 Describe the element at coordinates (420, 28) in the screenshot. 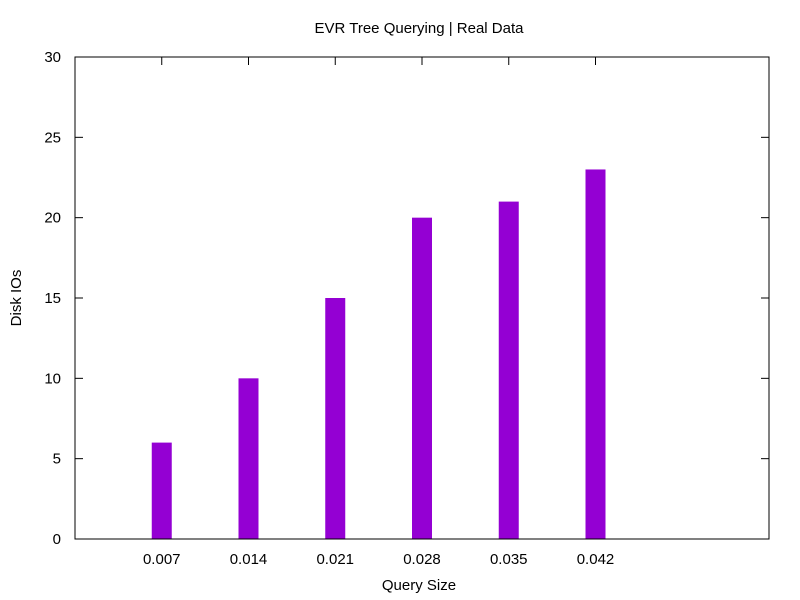

I see `chart-title: EVR Tree Querying | Real Data` at that location.